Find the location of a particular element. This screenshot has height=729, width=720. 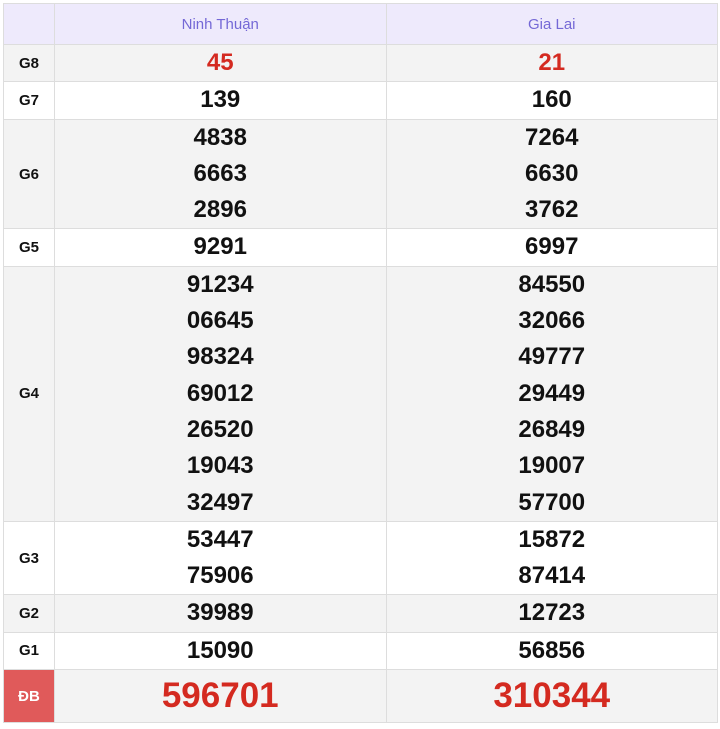

prize-row: G7 139 160 is located at coordinates (360, 100).